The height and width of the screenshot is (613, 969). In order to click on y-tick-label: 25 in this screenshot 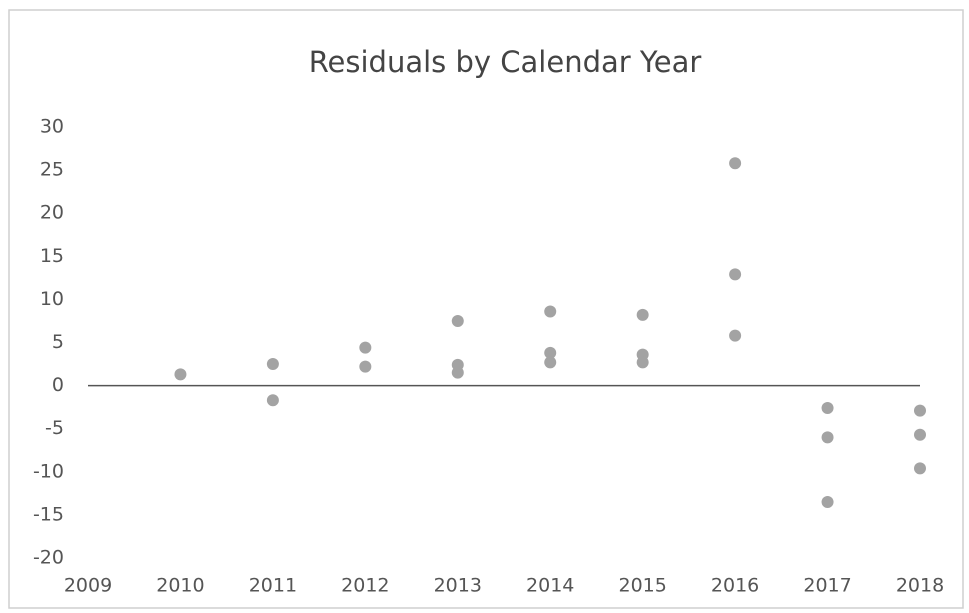, I will do `click(52, 170)`.